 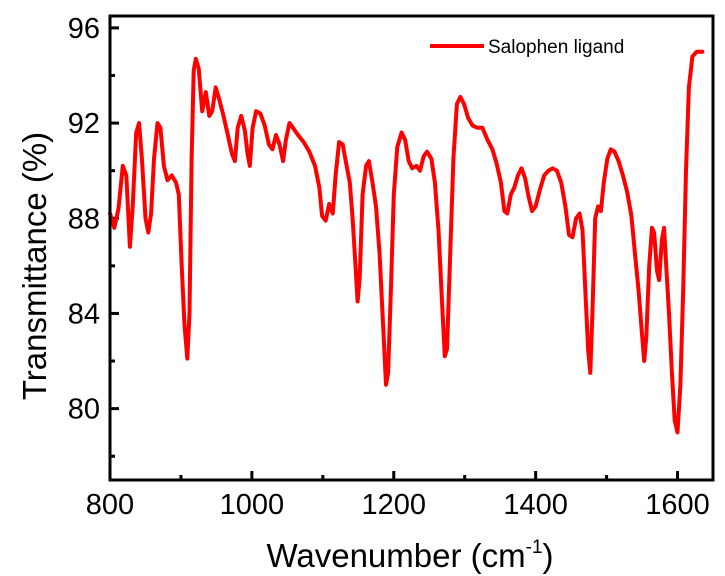 What do you see at coordinates (34, 266) in the screenshot?
I see `y-axis-title: Transmittance (%)` at bounding box center [34, 266].